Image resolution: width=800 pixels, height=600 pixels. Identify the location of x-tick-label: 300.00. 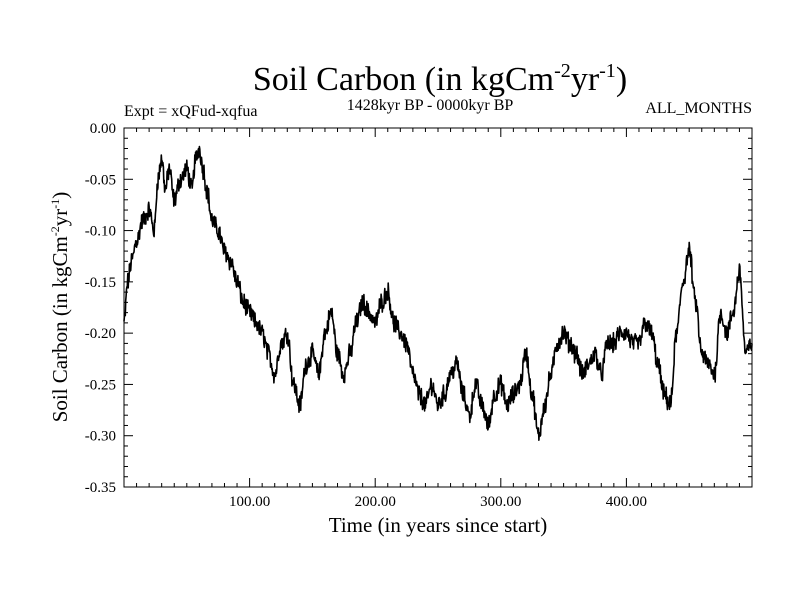
(500, 502).